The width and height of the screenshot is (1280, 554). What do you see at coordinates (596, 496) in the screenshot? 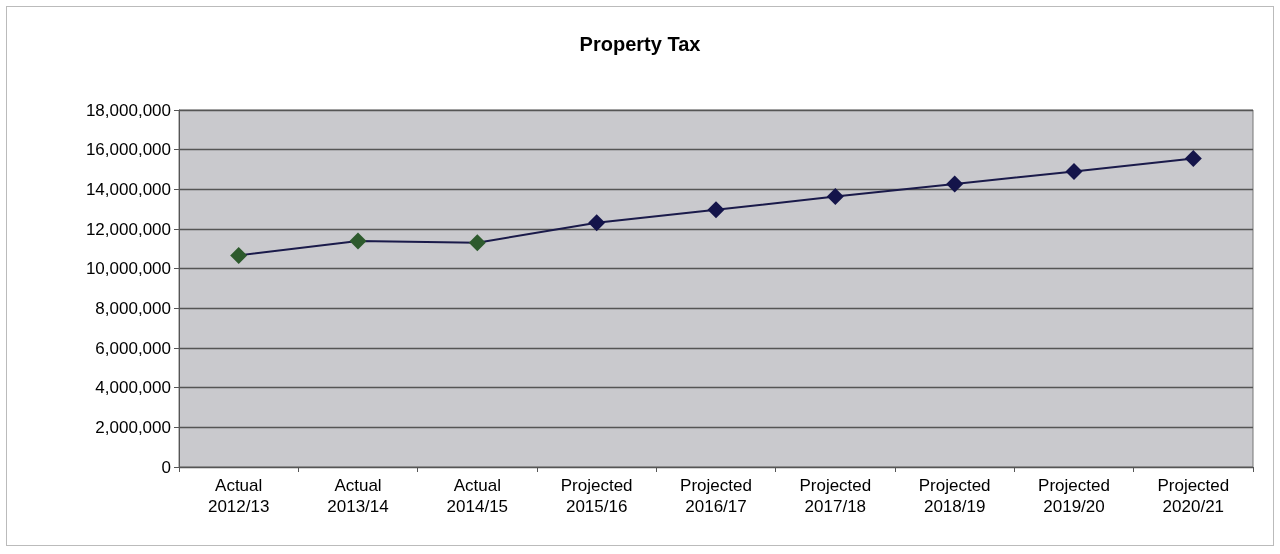
I see `x-tick-label: Projected 2015/16` at bounding box center [596, 496].